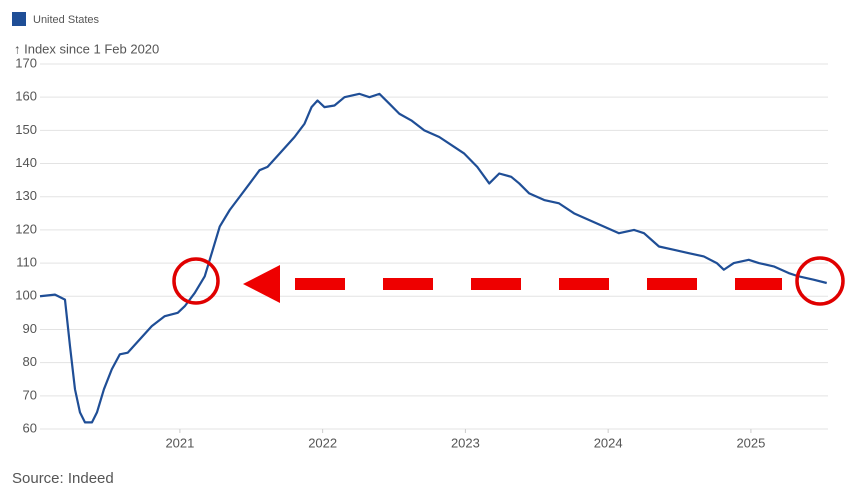 This screenshot has height=503, width=864. Describe the element at coordinates (26, 195) in the screenshot. I see `y-tick-label: 130` at that location.